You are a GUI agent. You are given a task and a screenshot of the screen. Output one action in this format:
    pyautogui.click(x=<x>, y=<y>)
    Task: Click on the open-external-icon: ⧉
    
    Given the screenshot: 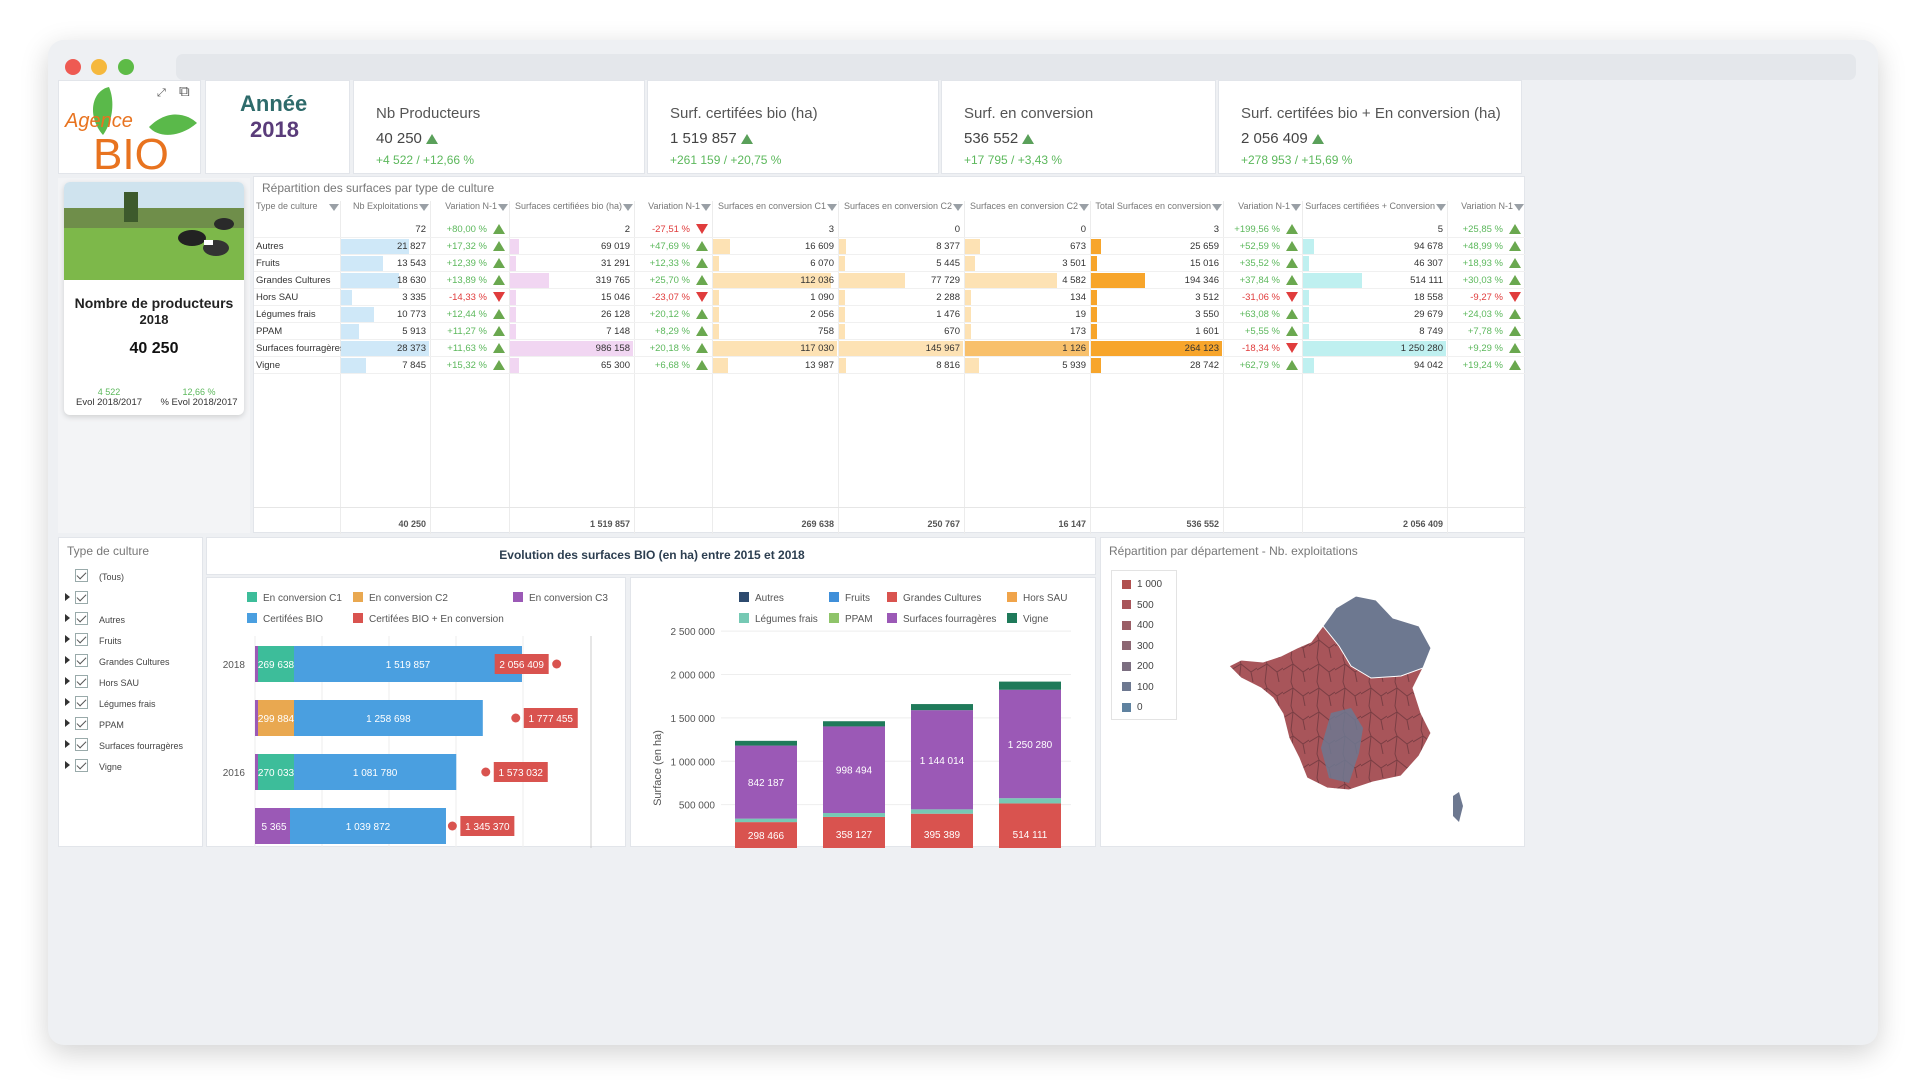 What is the action you would take?
    pyautogui.click(x=184, y=91)
    